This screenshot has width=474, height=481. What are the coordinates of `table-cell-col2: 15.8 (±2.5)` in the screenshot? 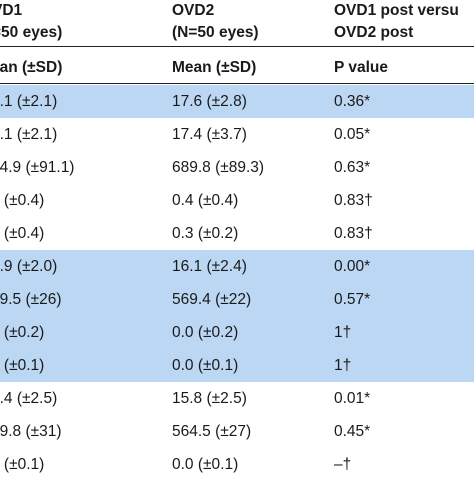 It's located at (209, 398).